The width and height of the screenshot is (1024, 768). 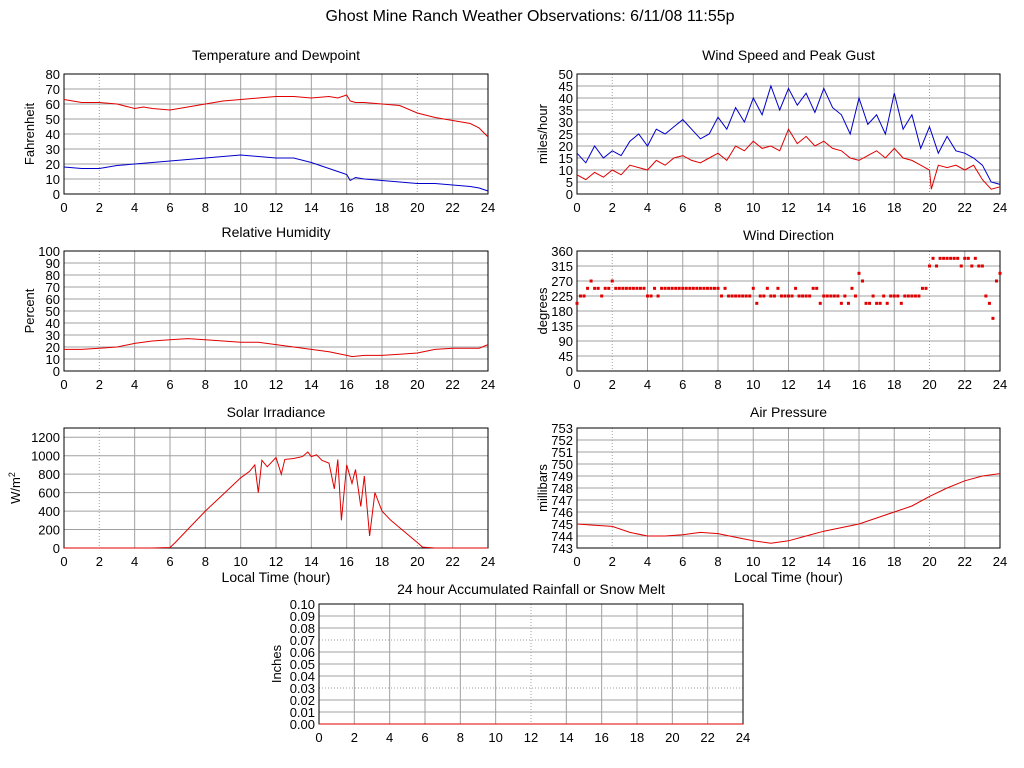 What do you see at coordinates (53, 74) in the screenshot?
I see `temp-ytick-label: 80` at bounding box center [53, 74].